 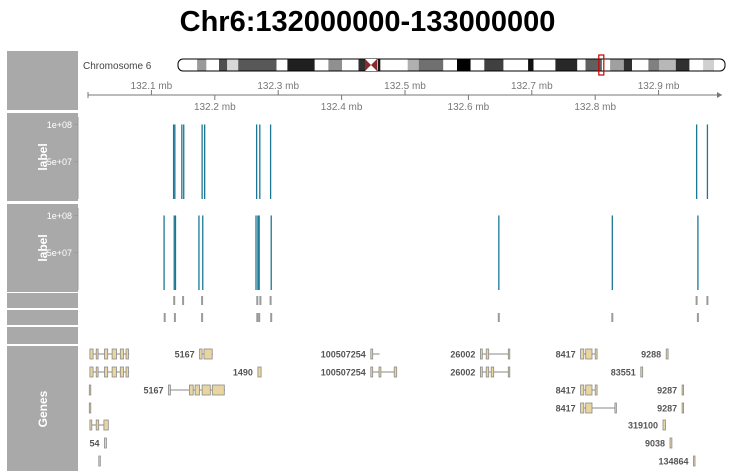 I want to click on gene-label: 9288, so click(x=651, y=355).